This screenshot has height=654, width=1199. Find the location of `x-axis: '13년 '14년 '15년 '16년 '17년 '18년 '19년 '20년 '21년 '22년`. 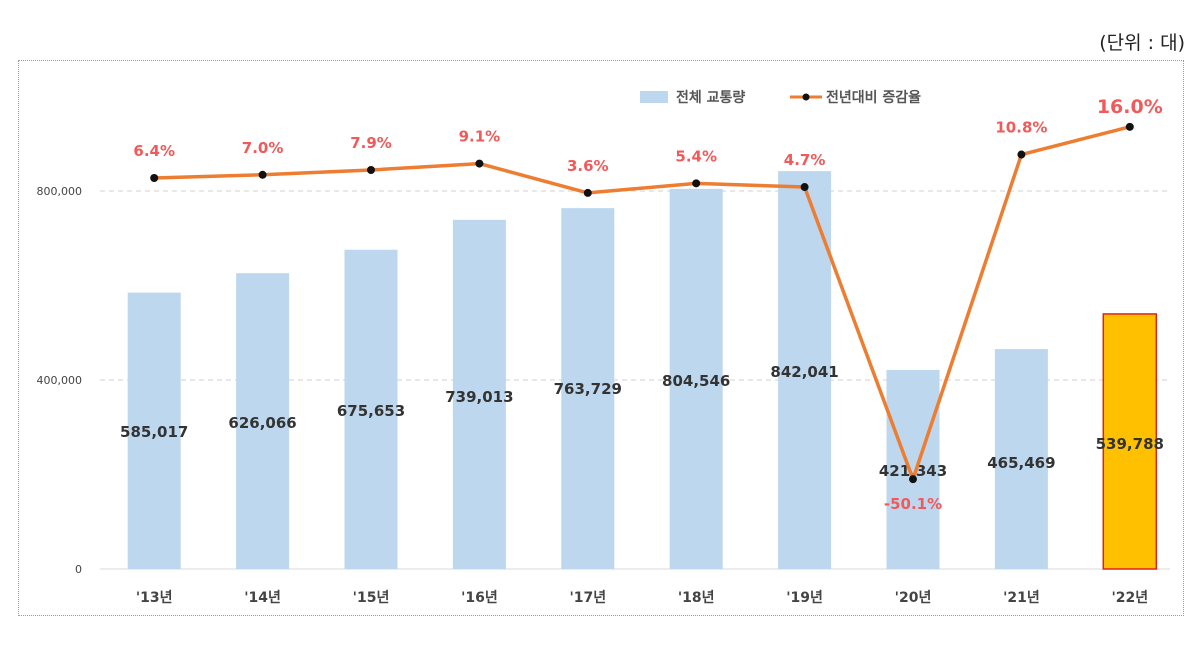

x-axis: '13년 '14년 '15년 '16년 '17년 '18년 '19년 '20년 '21년 '22년 is located at coordinates (642, 598).